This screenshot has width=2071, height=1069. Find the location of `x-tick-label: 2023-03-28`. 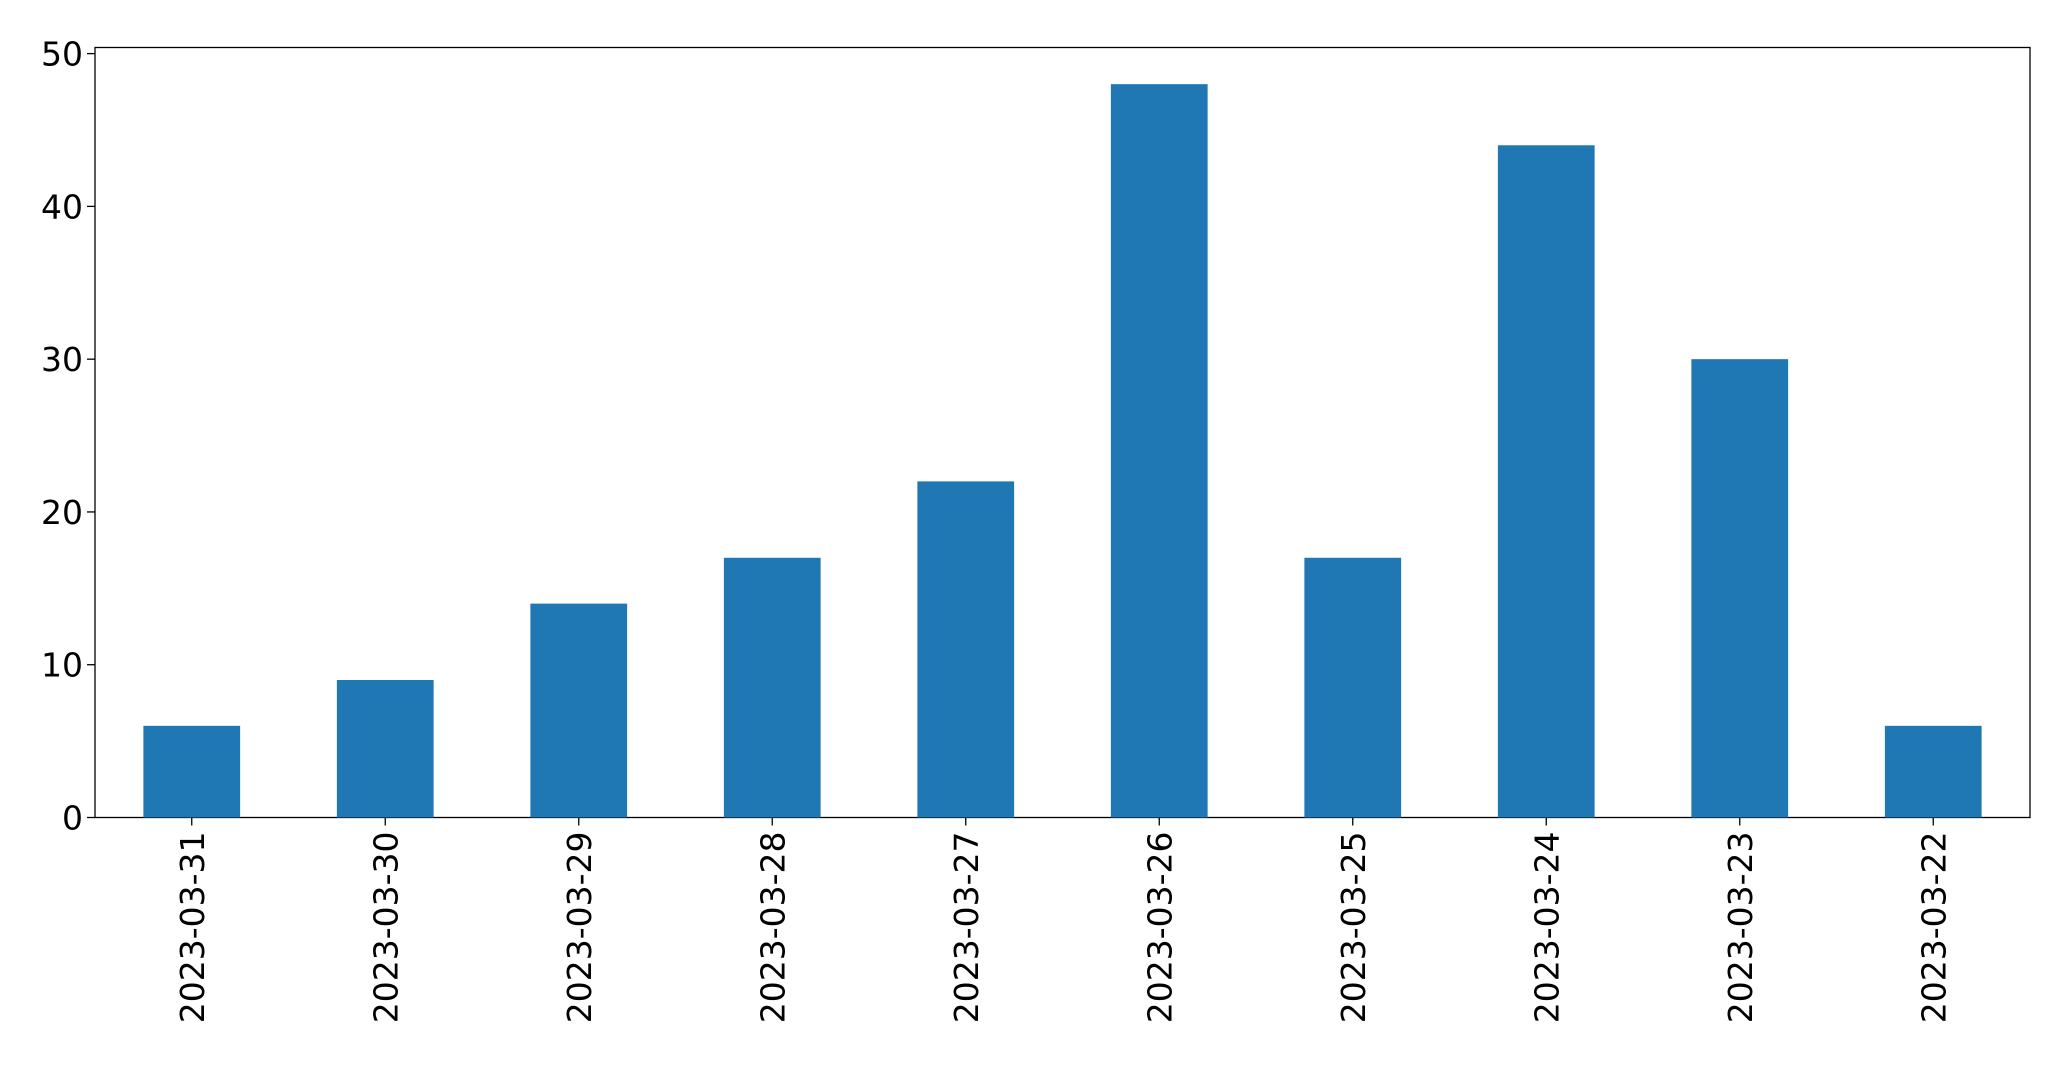

x-tick-label: 2023-03-28 is located at coordinates (772, 928).